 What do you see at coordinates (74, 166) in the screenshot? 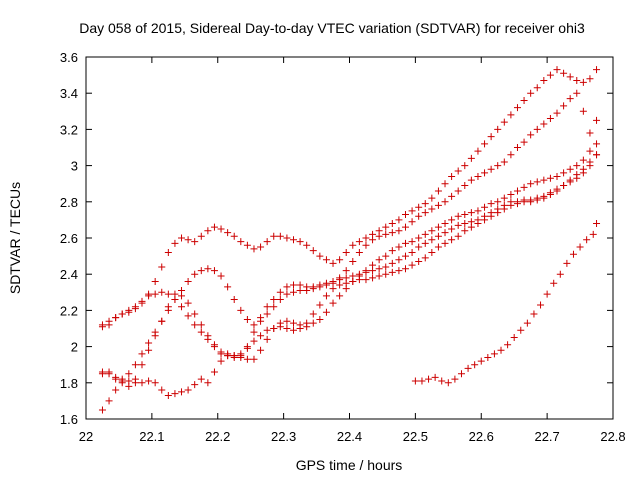
I see `y-tick-label: 3` at bounding box center [74, 166].